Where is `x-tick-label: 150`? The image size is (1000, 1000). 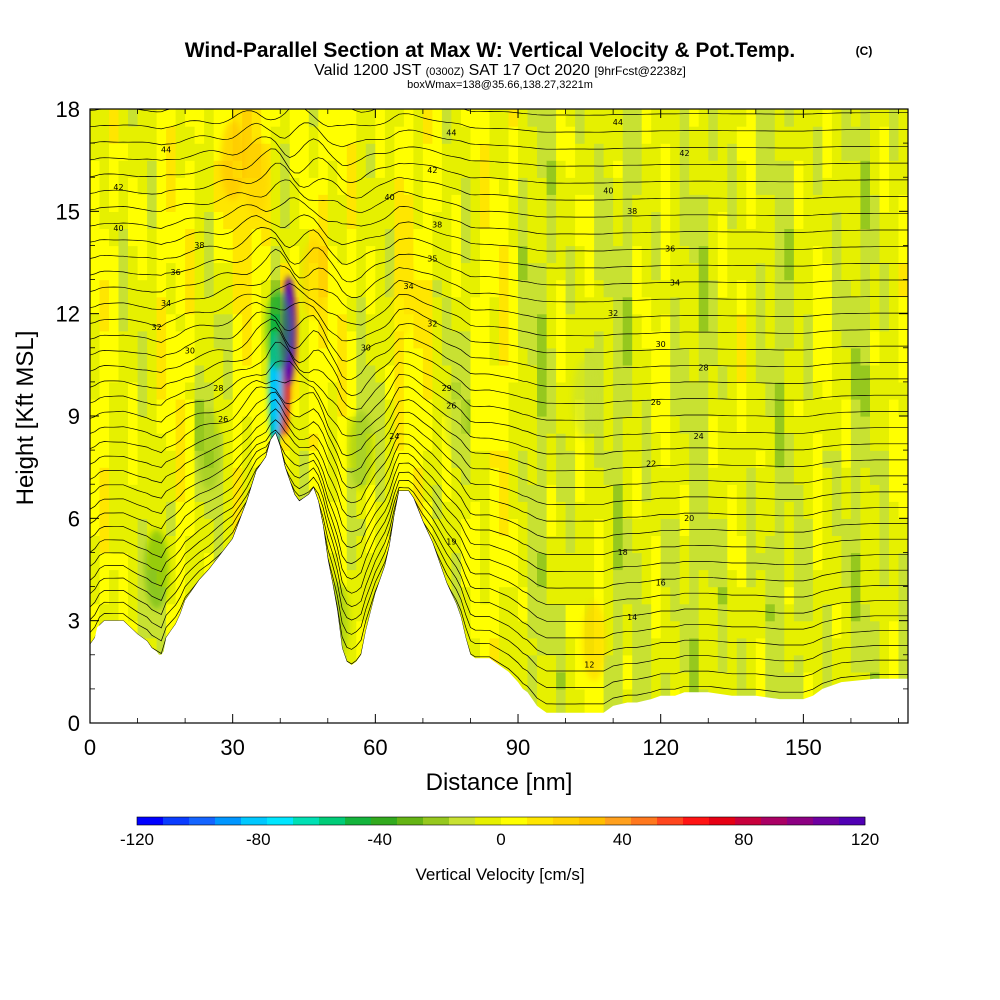 x-tick-label: 150 is located at coordinates (803, 747).